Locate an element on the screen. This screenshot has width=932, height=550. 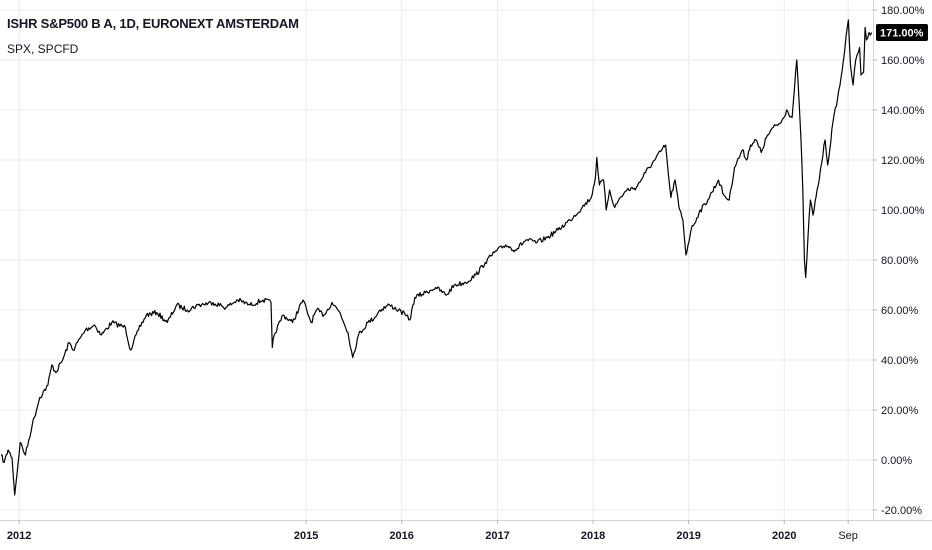
y-tick-label: 180.00% is located at coordinates (903, 11).